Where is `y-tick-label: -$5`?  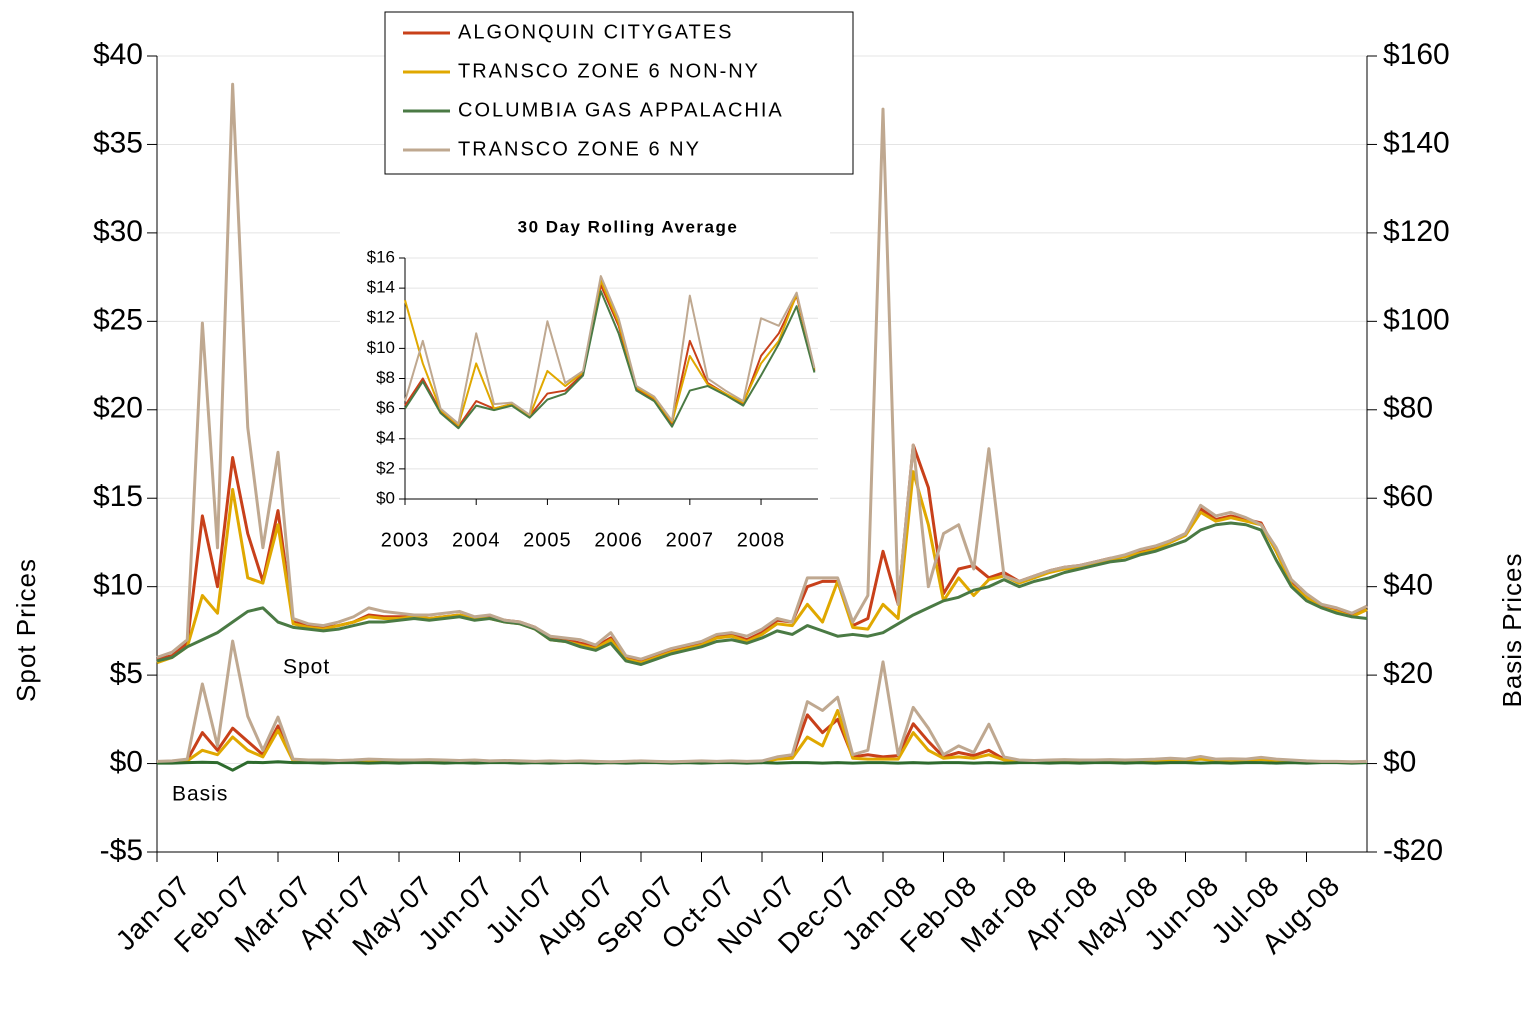 y-tick-label: -$5 is located at coordinates (121, 850).